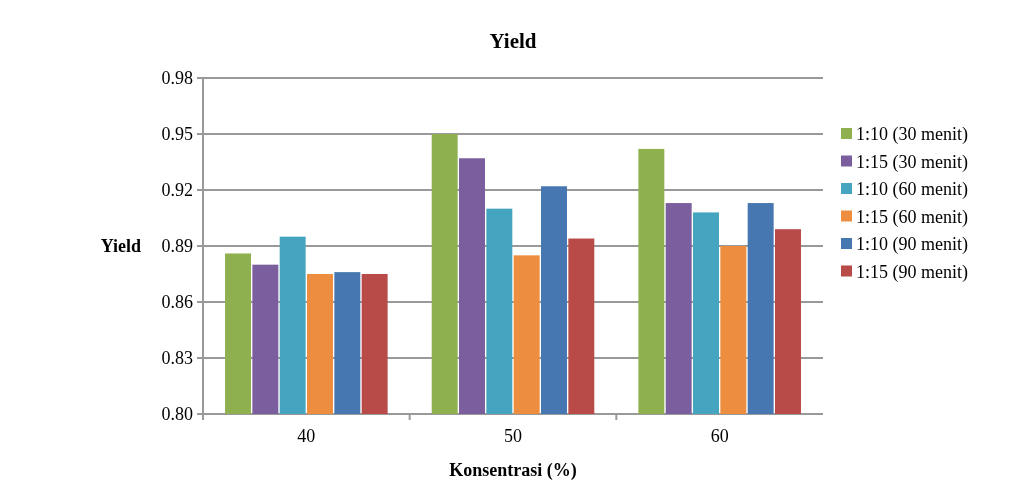  What do you see at coordinates (912, 217) in the screenshot?
I see `legend-label: 1:15 (60 menit)` at bounding box center [912, 217].